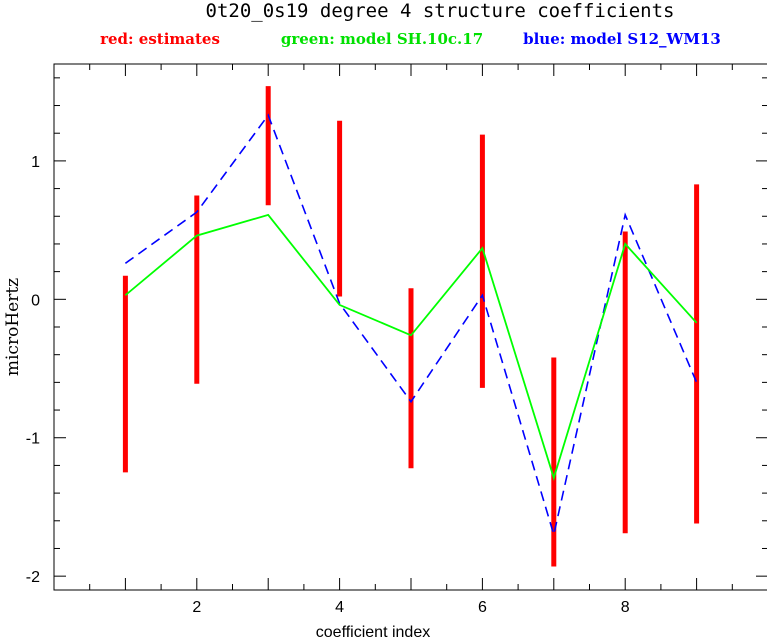 Image resolution: width=767 pixels, height=641 pixels. What do you see at coordinates (35, 300) in the screenshot?
I see `y-tick-label: 0` at bounding box center [35, 300].